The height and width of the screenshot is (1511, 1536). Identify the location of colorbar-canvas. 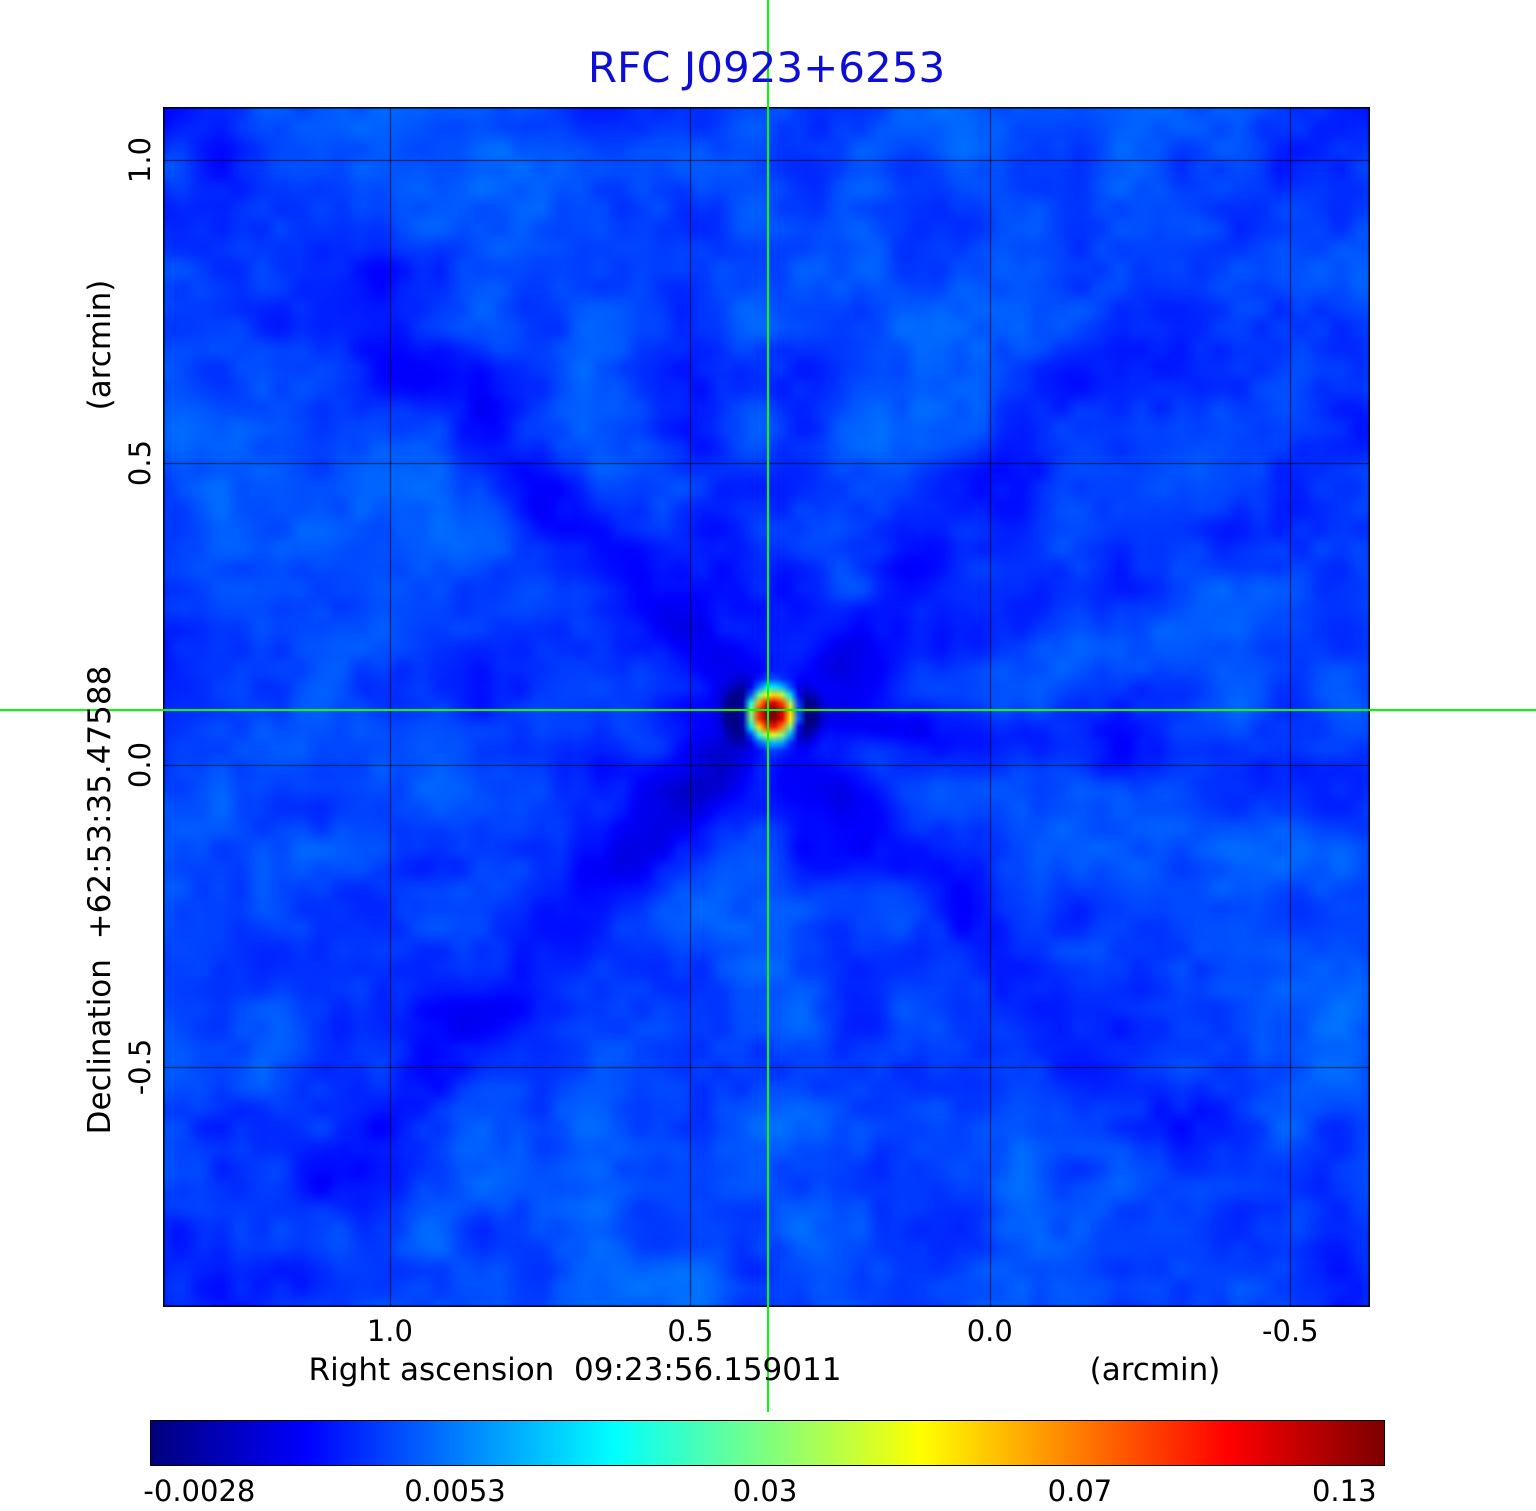
(767, 1443).